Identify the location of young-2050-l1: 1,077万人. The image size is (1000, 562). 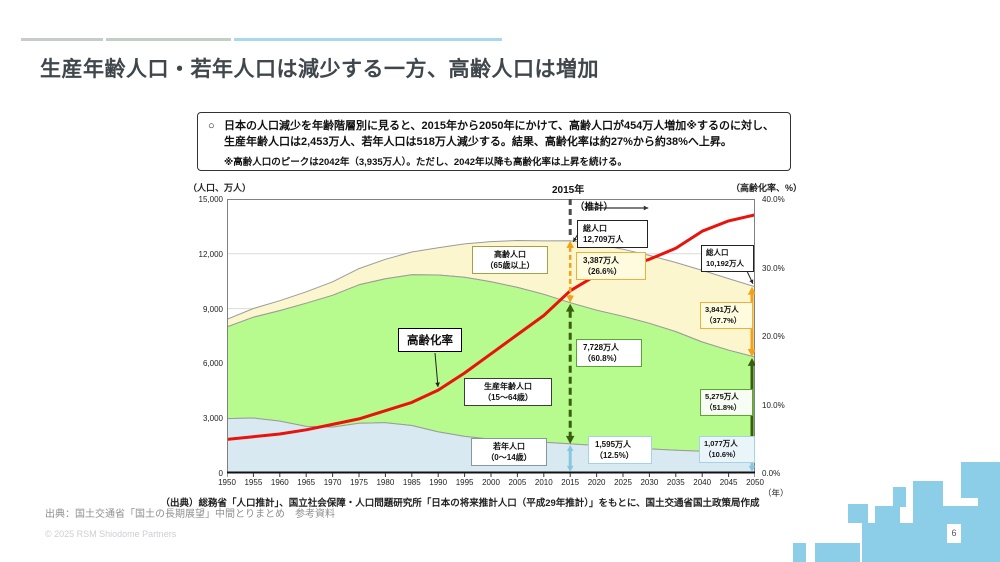
(721, 443).